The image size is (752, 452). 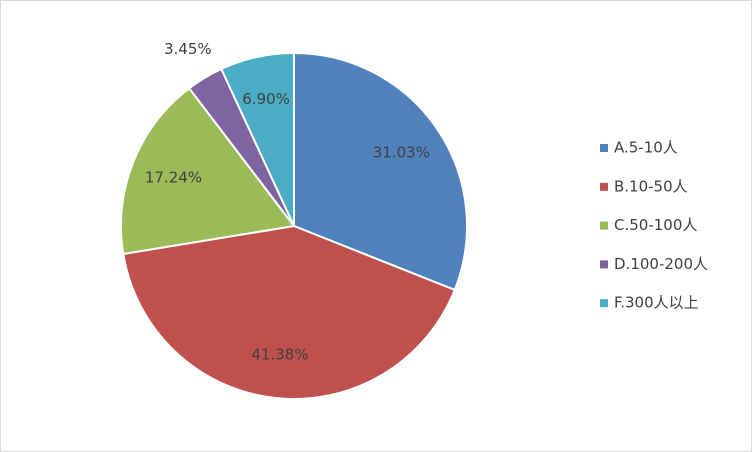 I want to click on data-label: 31.03%, so click(x=401, y=153).